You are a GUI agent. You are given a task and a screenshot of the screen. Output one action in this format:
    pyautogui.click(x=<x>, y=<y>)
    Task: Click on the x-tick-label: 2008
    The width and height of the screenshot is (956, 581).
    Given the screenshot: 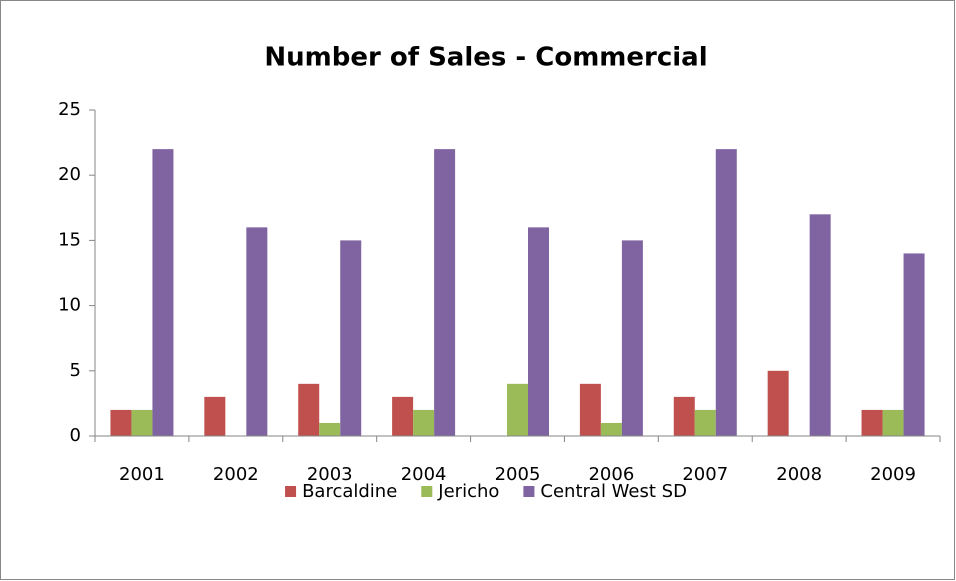 What is the action you would take?
    pyautogui.click(x=799, y=474)
    